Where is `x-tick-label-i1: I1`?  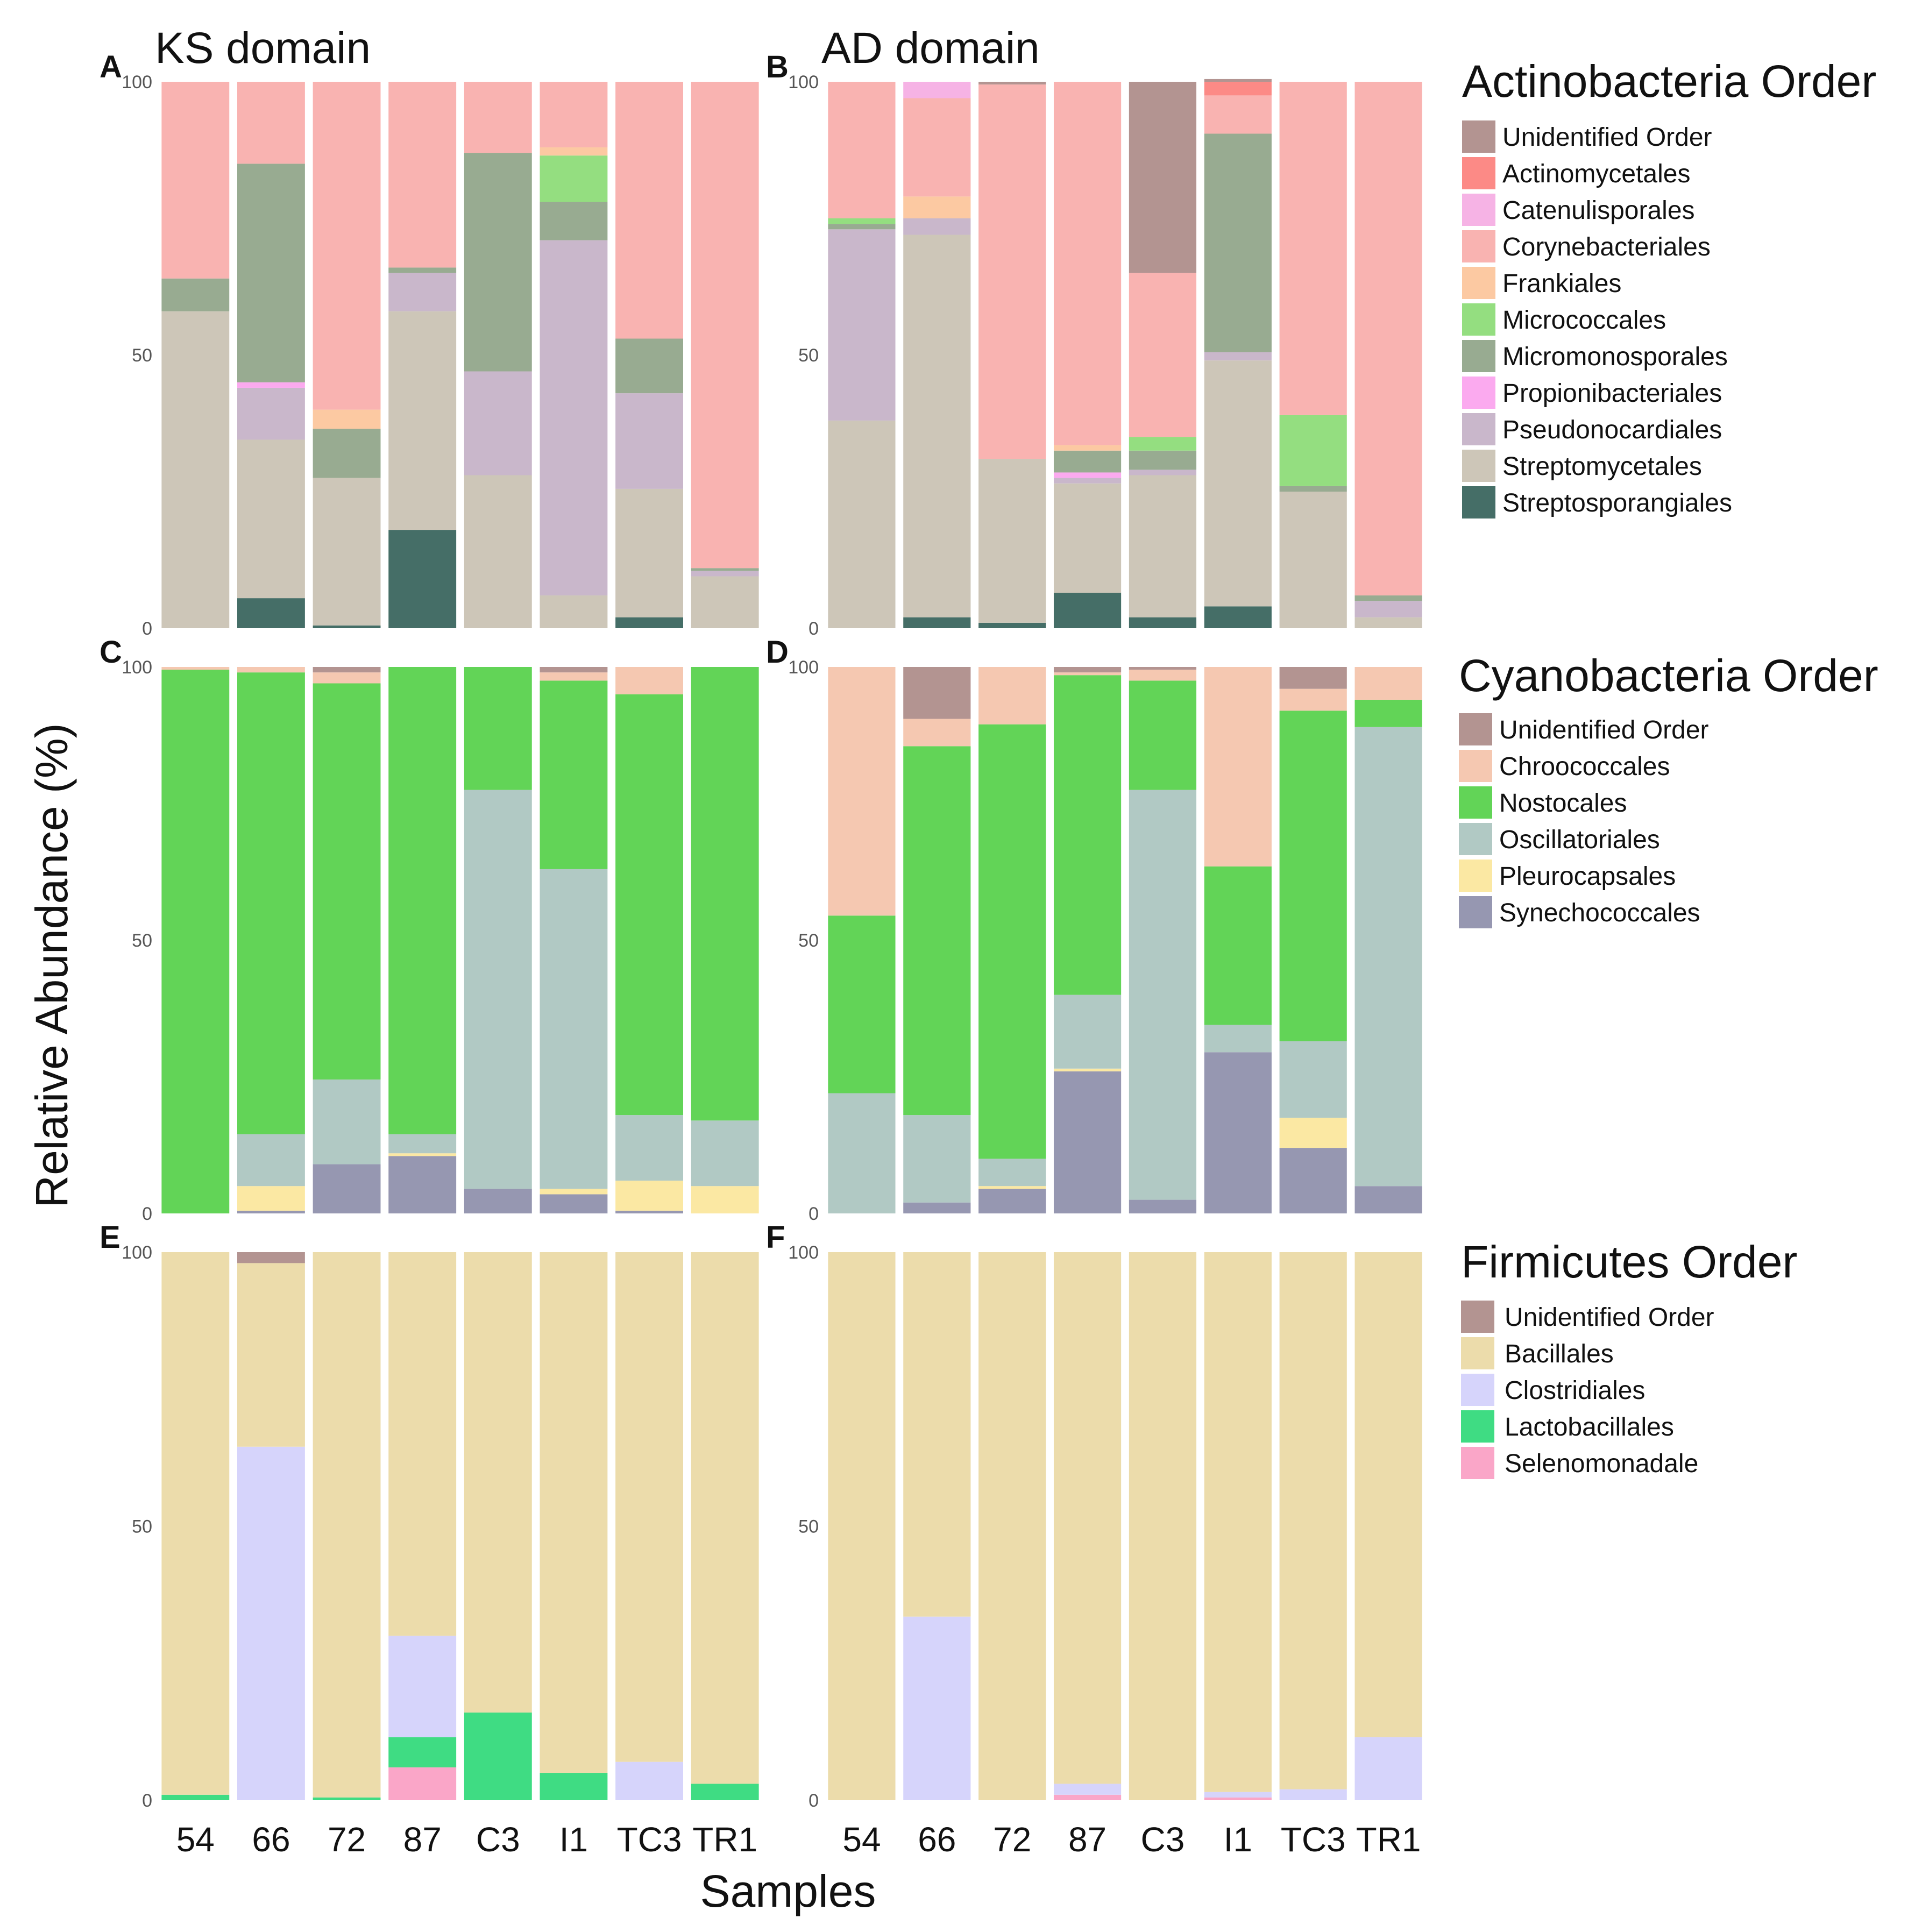 x-tick-label-i1: I1 is located at coordinates (574, 1840).